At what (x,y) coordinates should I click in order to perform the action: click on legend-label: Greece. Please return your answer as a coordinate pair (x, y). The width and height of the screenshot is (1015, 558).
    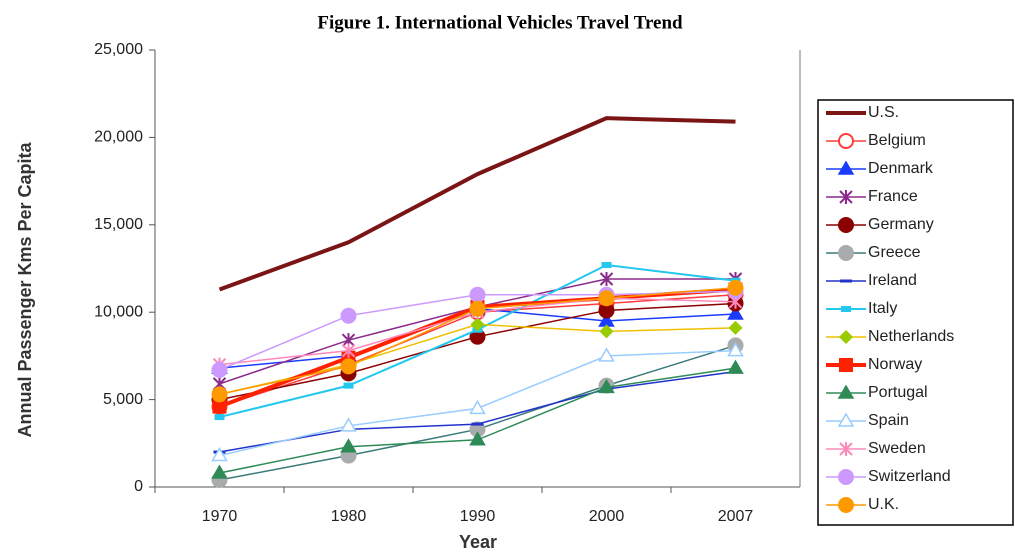
    Looking at the image, I should click on (894, 252).